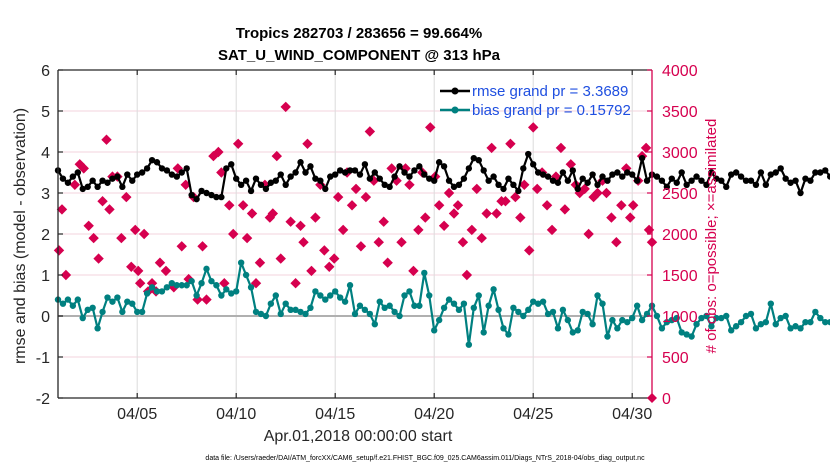 This screenshot has height=470, width=830. I want to click on y-right-axis-label: # of obs: o=possible; ×=assimilated, so click(711, 236).